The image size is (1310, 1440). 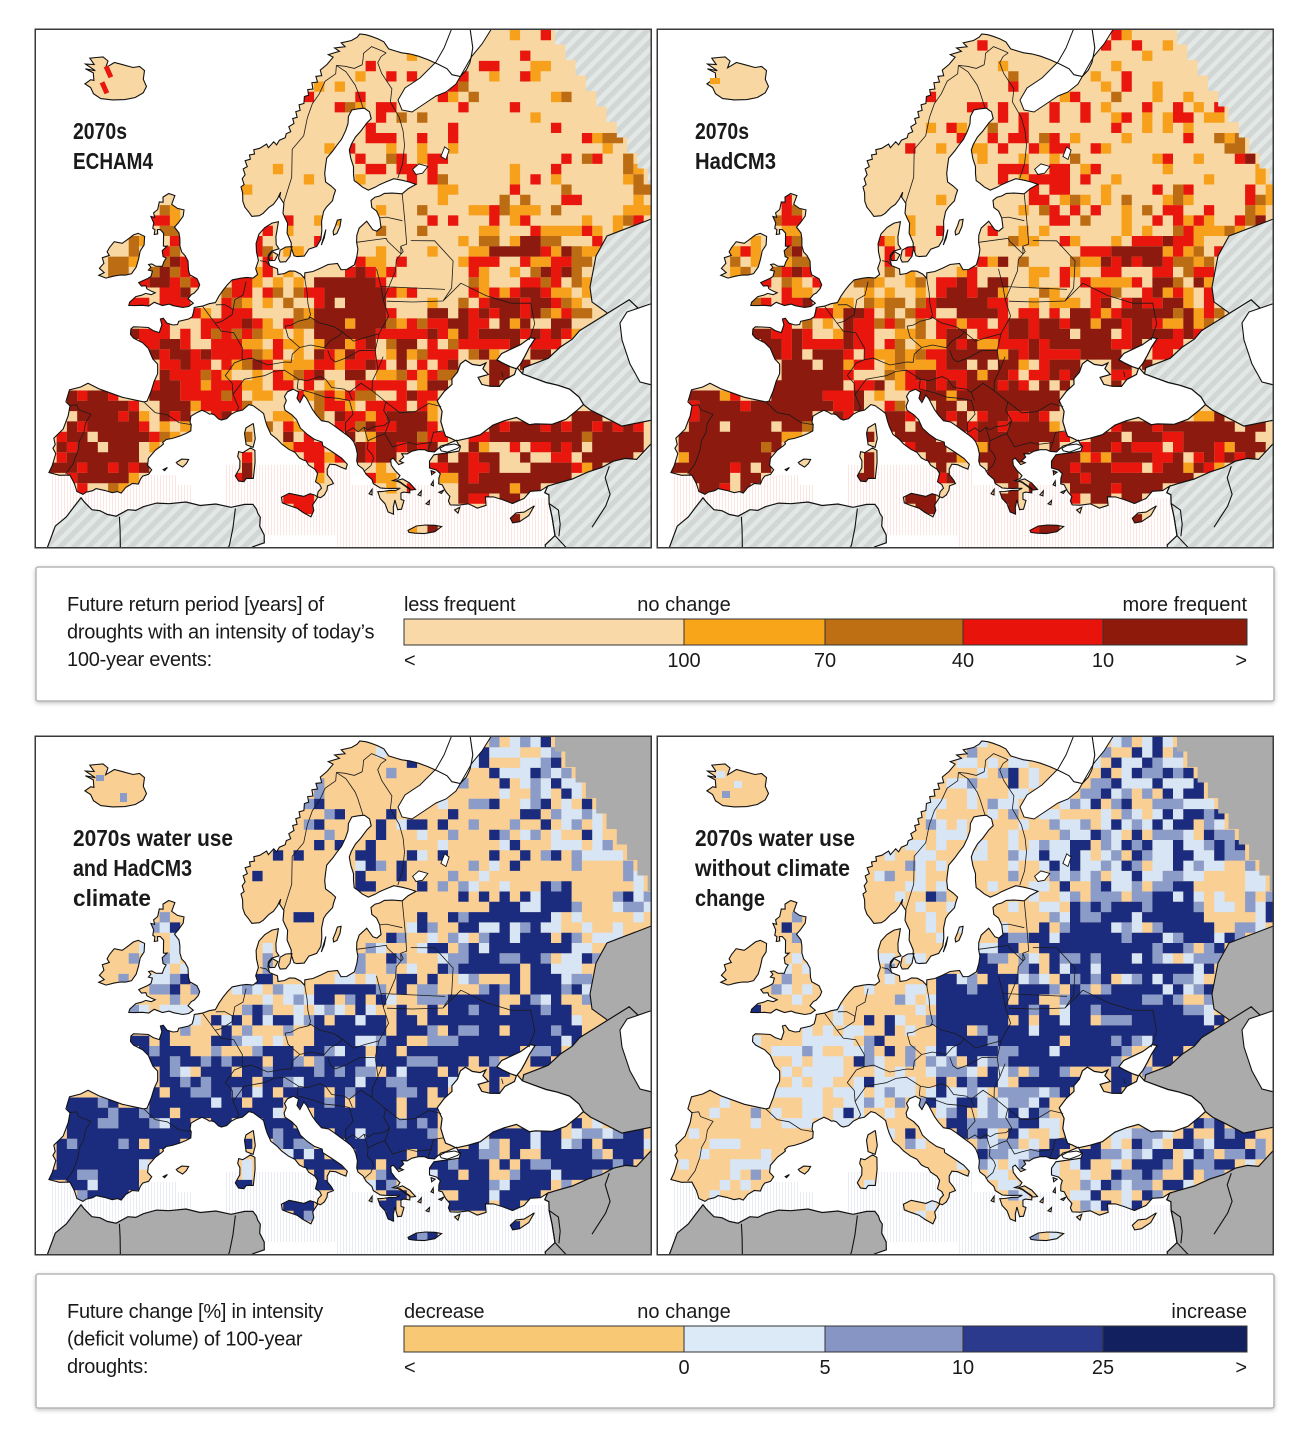 I want to click on svg-text: increase, so click(x=1209, y=1312).